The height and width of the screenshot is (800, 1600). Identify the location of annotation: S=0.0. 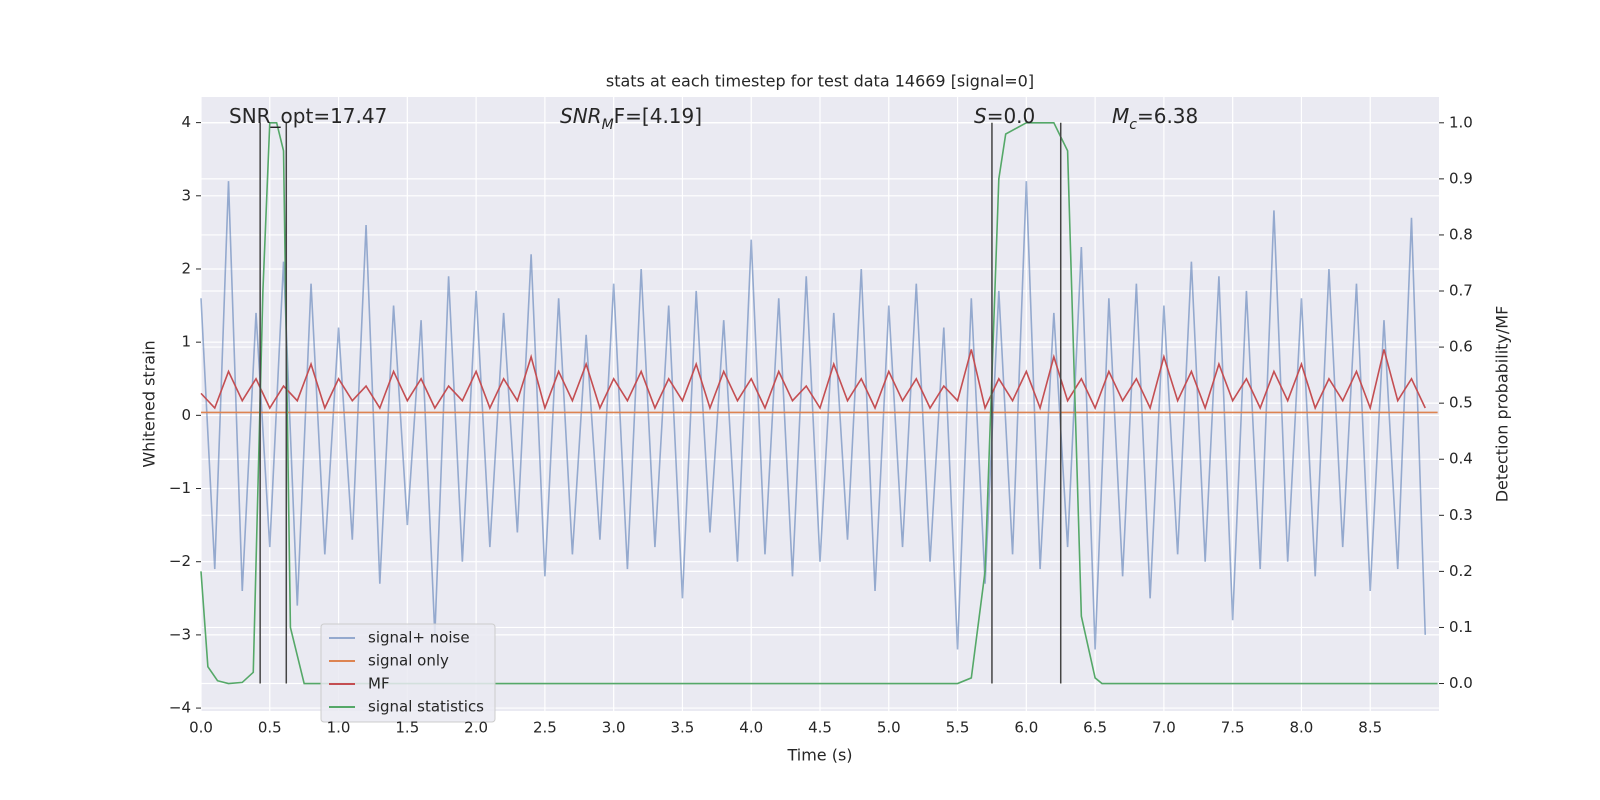
(1004, 116).